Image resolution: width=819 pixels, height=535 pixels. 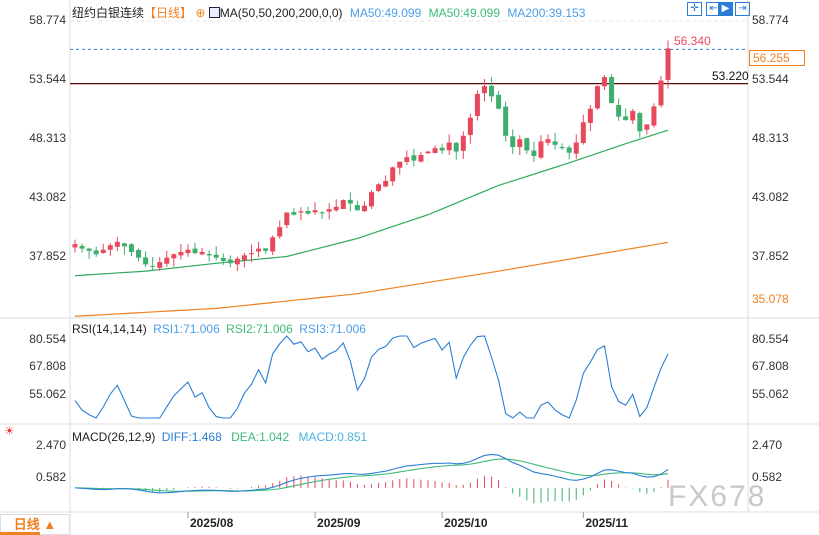 I want to click on right-price-label: 37.852, so click(x=770, y=256).